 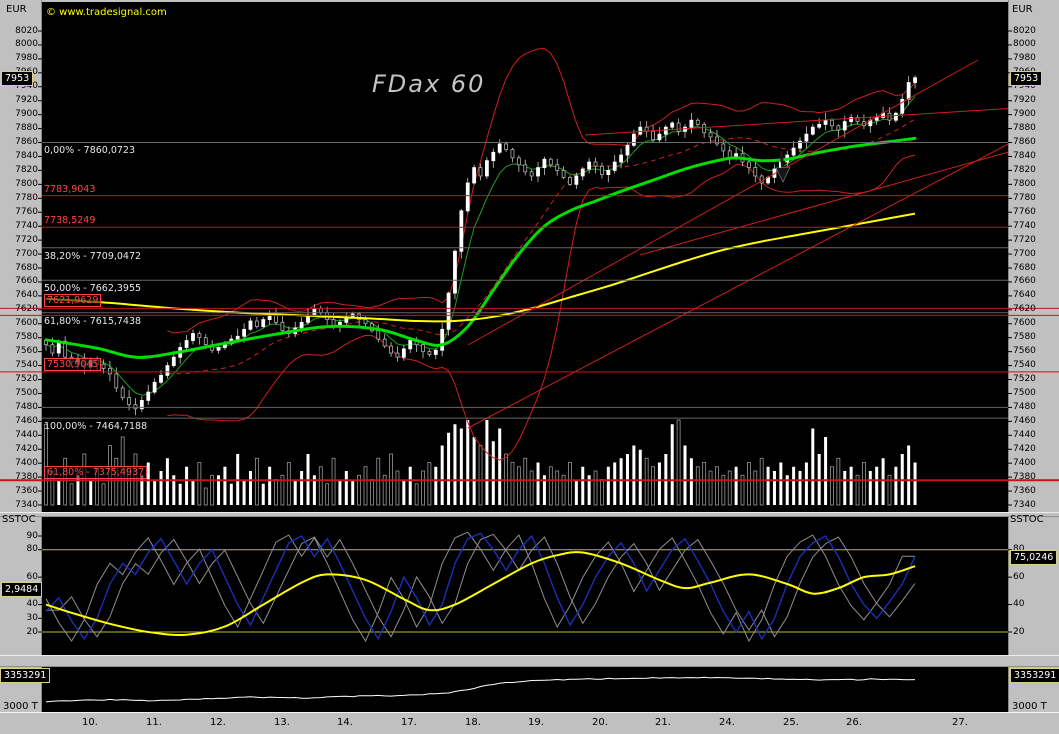 I want to click on right-price-axis, so click(x=1033, y=356).